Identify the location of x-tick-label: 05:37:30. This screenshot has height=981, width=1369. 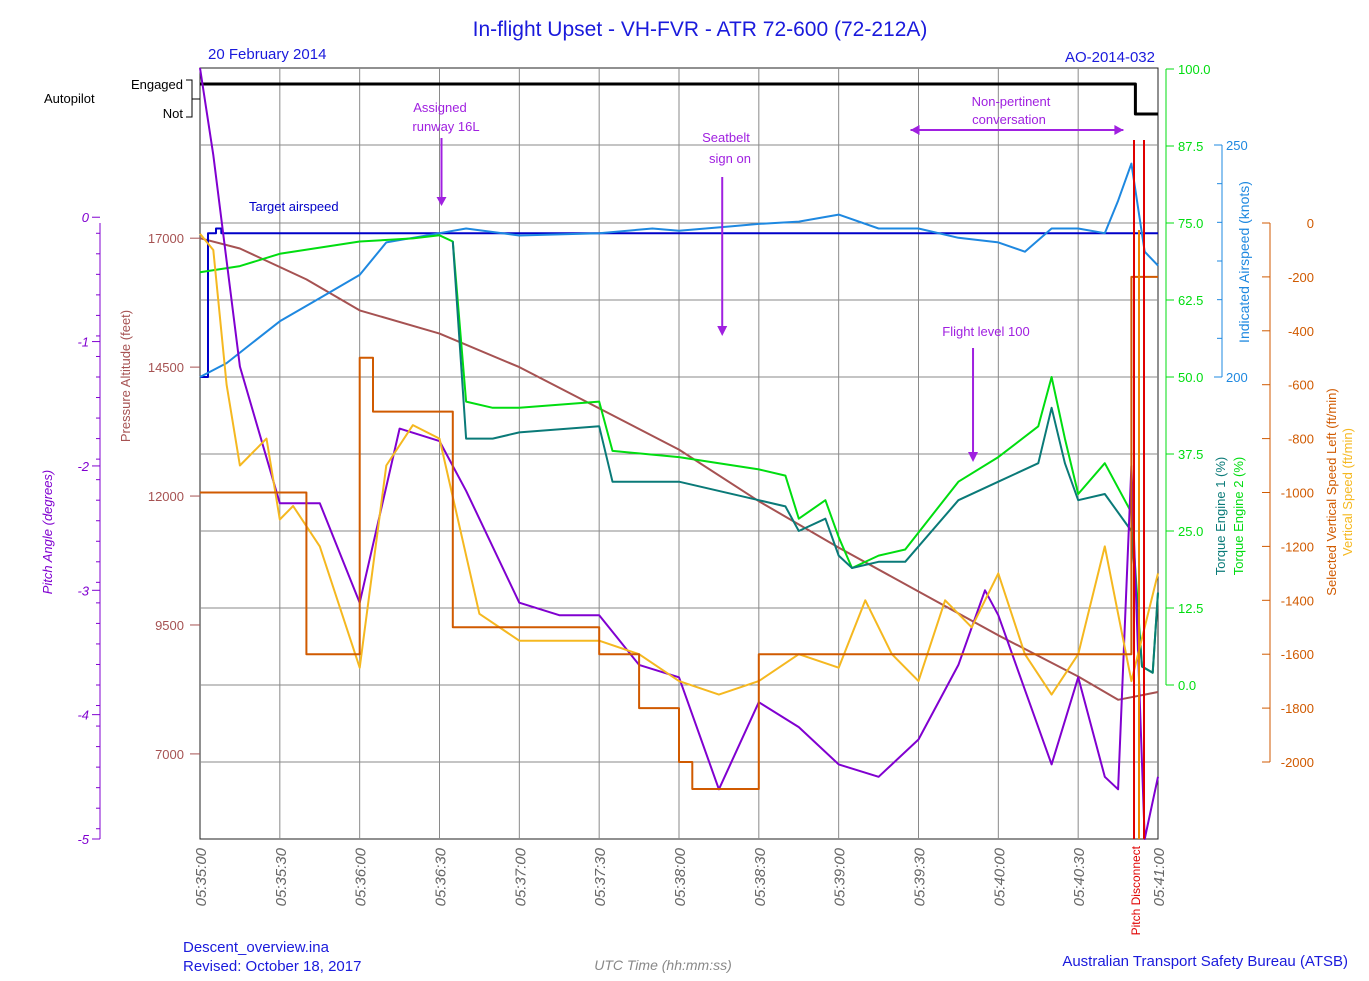
(600, 876).